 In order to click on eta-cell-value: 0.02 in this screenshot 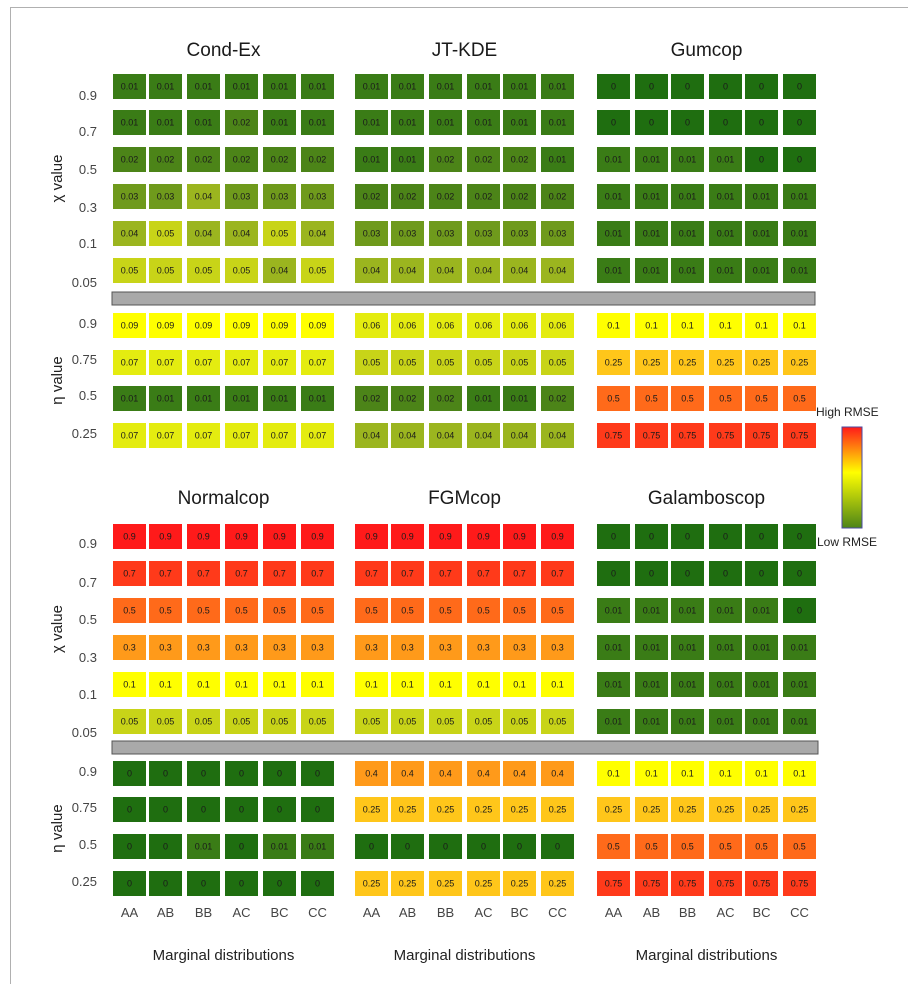, I will do `click(446, 399)`.